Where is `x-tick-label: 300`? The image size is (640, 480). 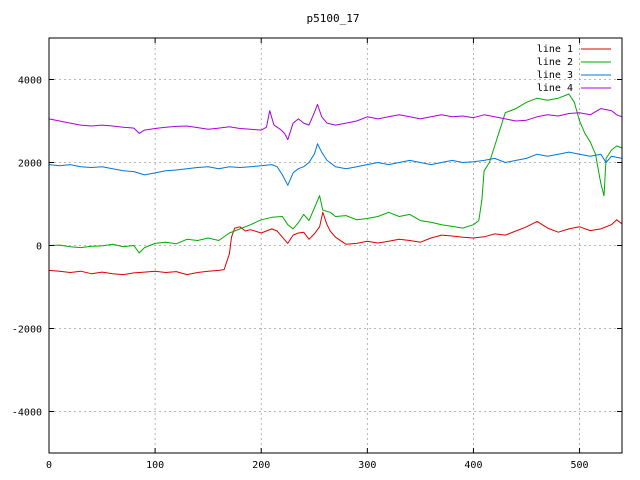 x-tick-label: 300 is located at coordinates (367, 465).